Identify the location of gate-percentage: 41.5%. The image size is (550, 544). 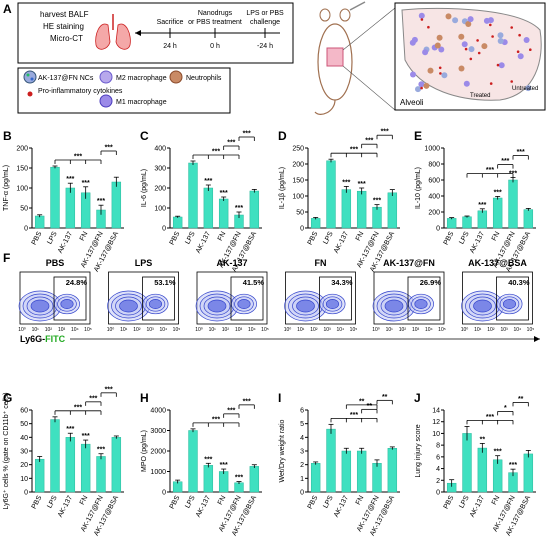
(254, 282).